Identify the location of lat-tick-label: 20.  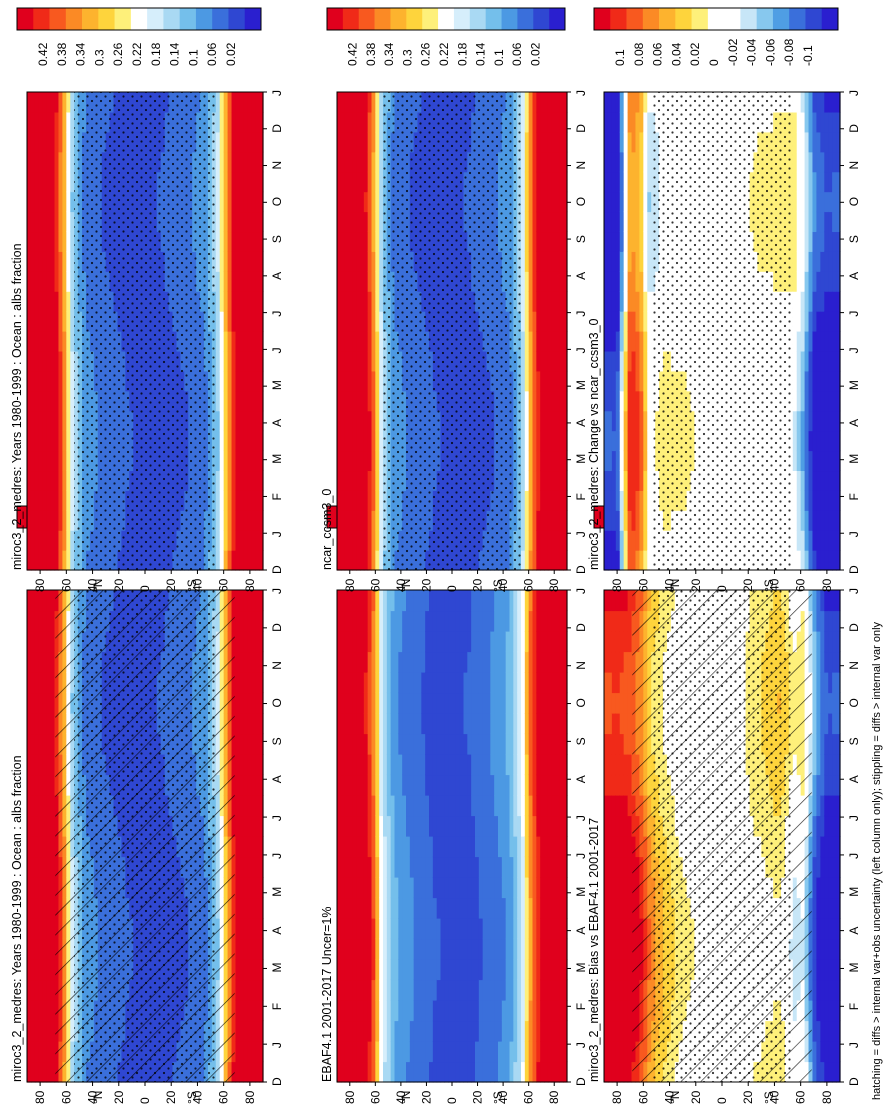
(426, 1097).